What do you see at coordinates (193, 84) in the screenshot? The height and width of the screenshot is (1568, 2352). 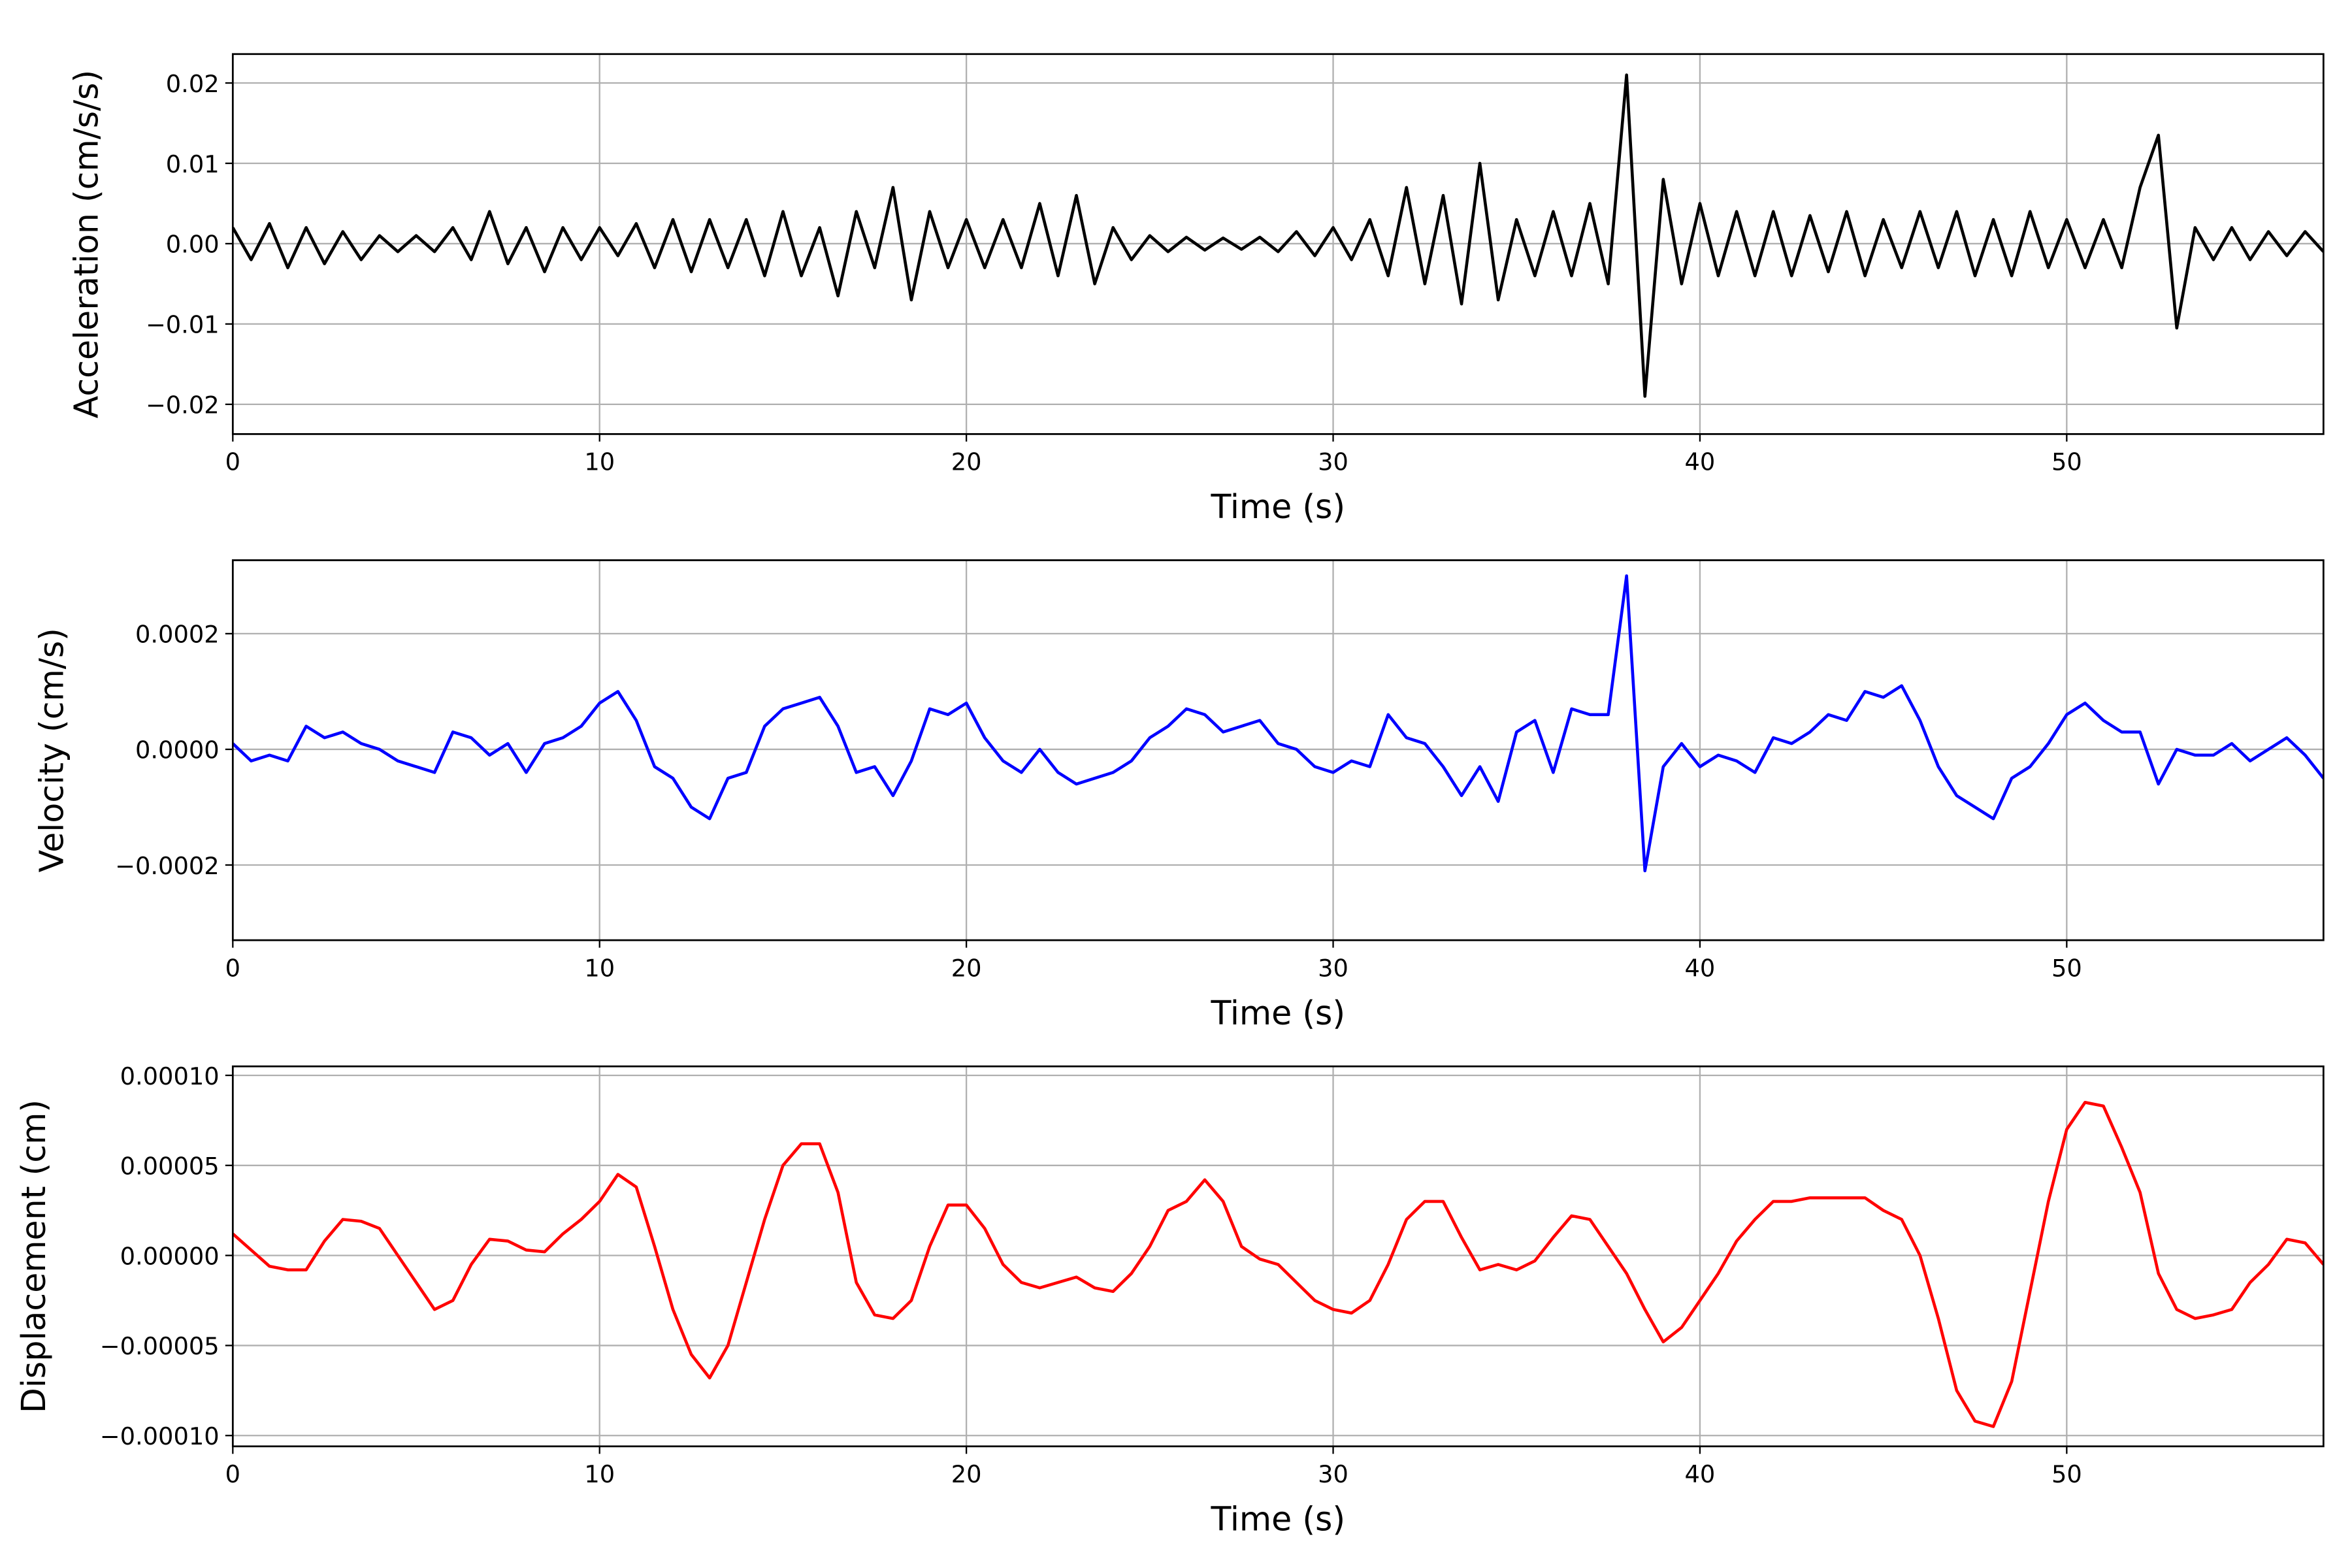 I see `y-tick-label: 0.02` at bounding box center [193, 84].